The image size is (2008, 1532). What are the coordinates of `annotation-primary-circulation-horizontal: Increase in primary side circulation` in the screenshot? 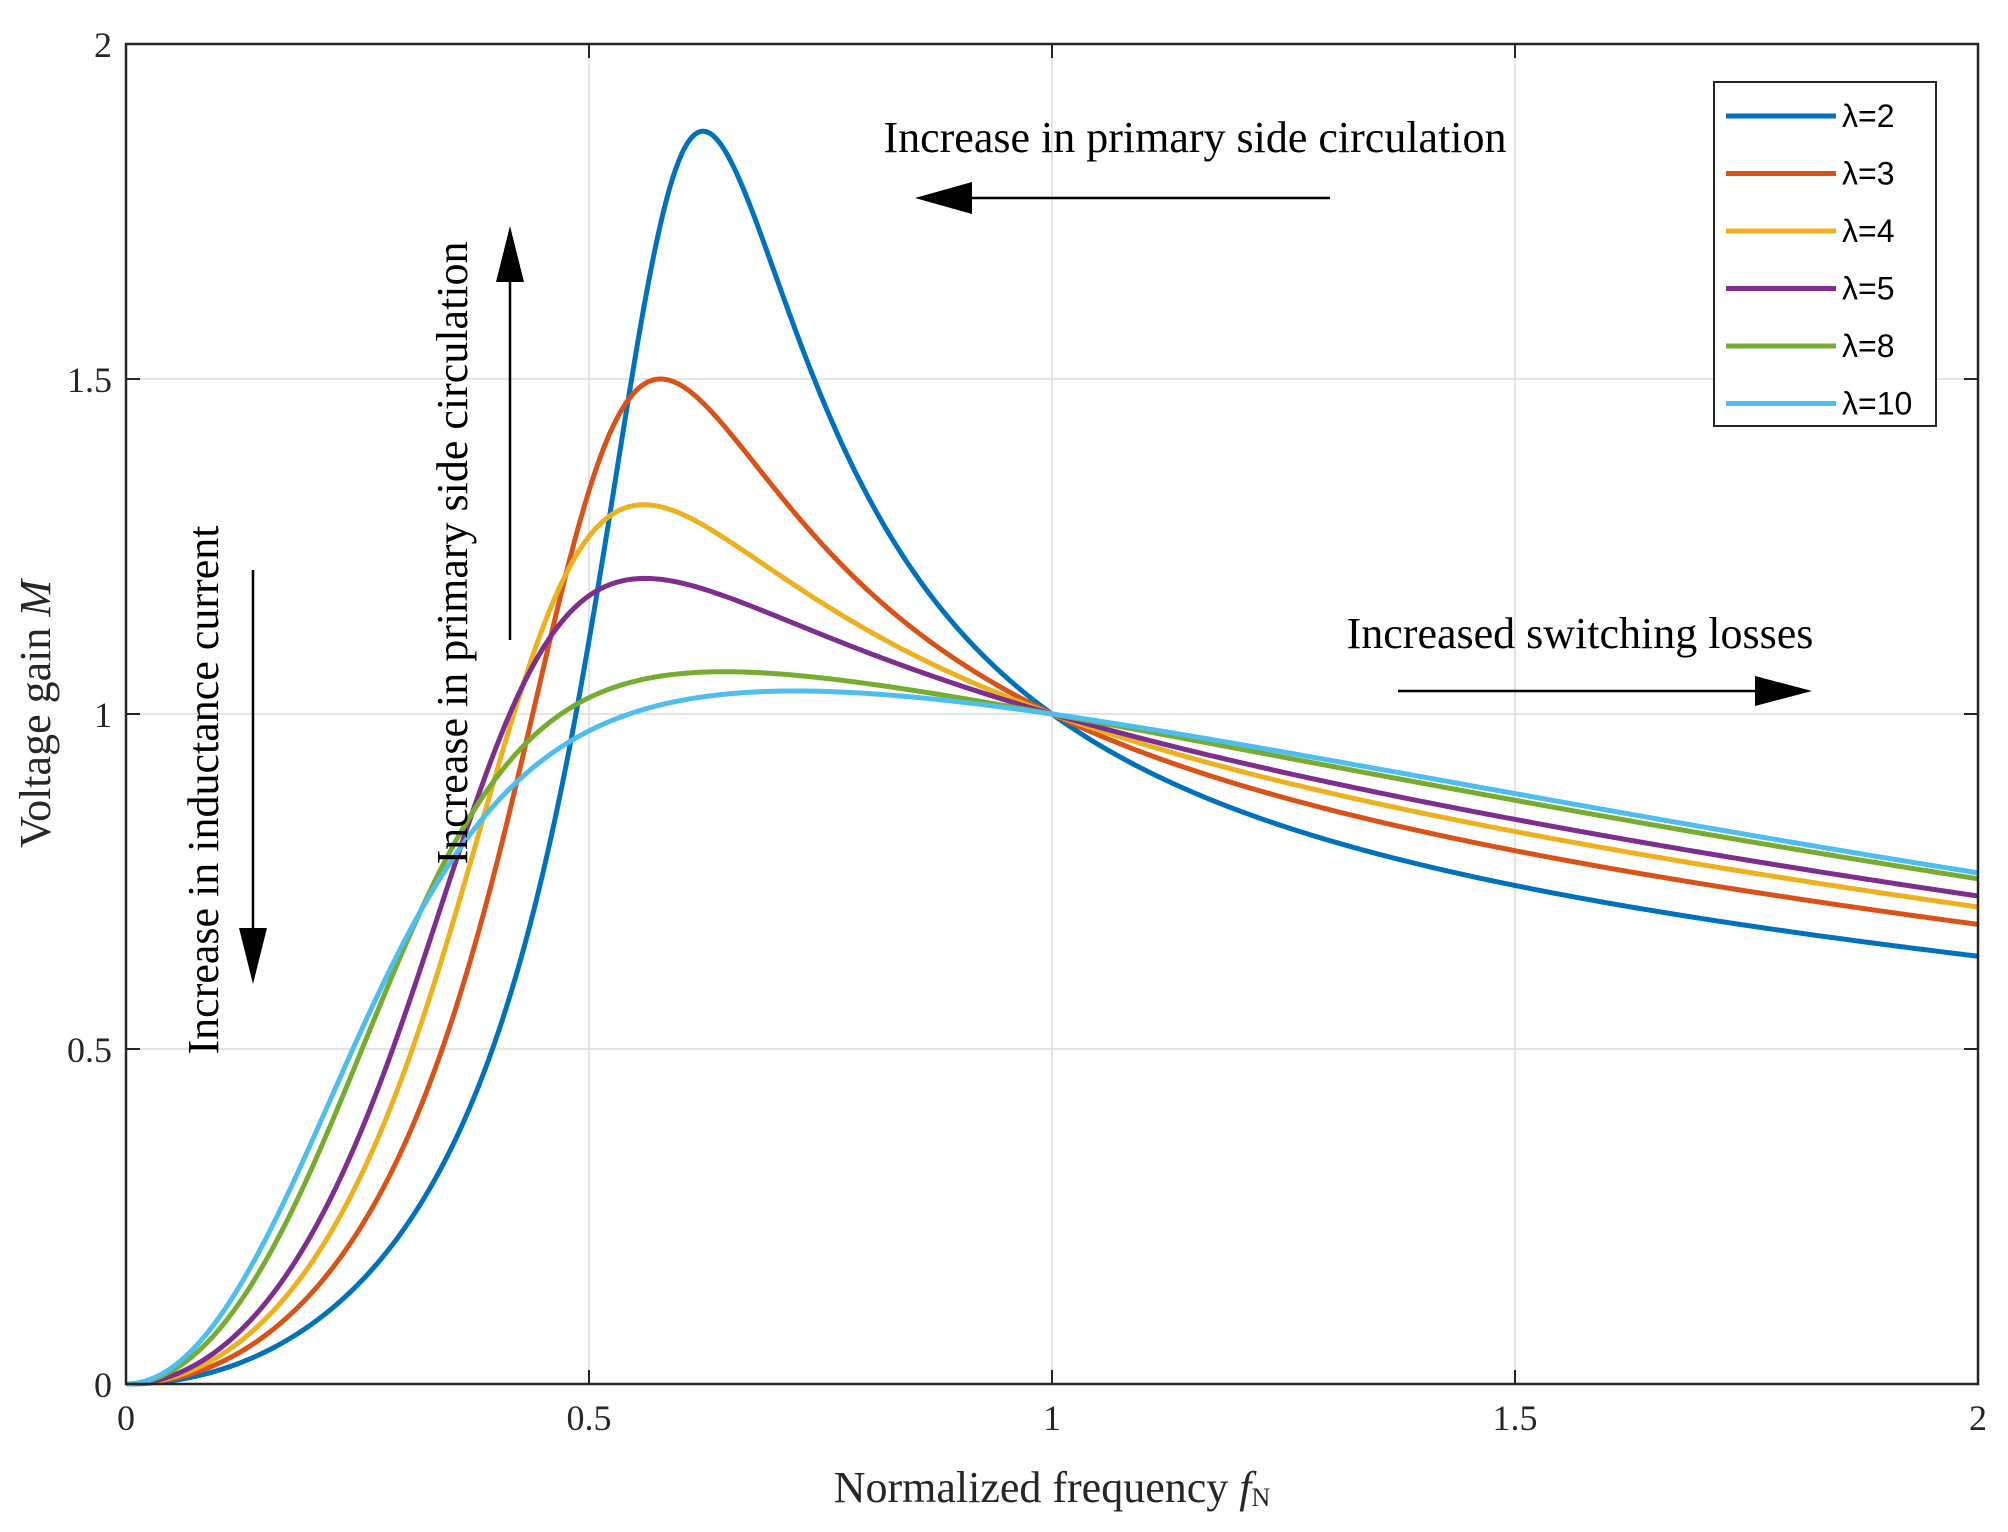 It's located at (1194, 137).